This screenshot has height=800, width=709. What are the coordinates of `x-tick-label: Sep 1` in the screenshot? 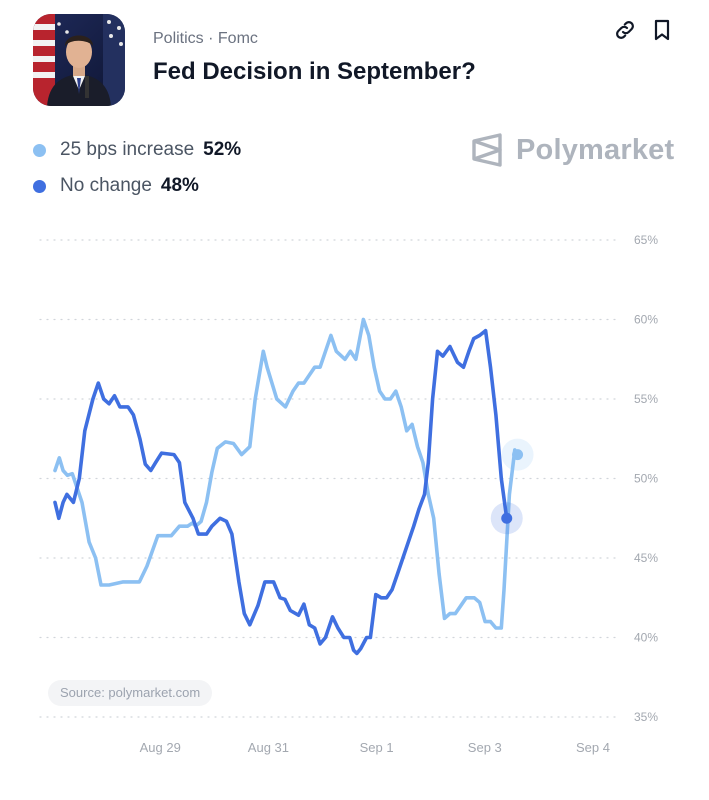 It's located at (377, 747).